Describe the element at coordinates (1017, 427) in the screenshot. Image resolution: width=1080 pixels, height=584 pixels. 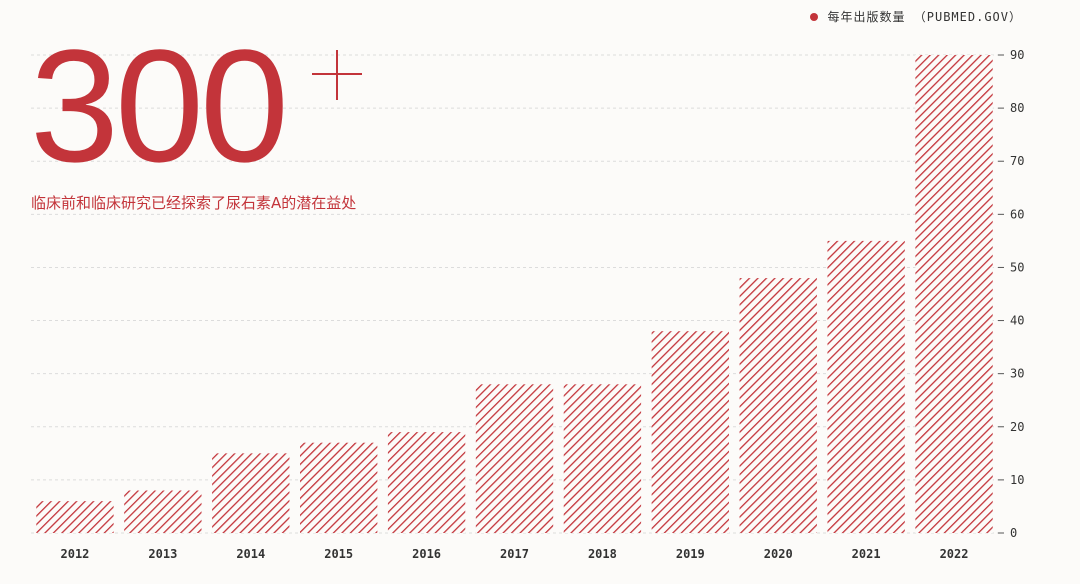
I see `y-tick-label: 20` at that location.